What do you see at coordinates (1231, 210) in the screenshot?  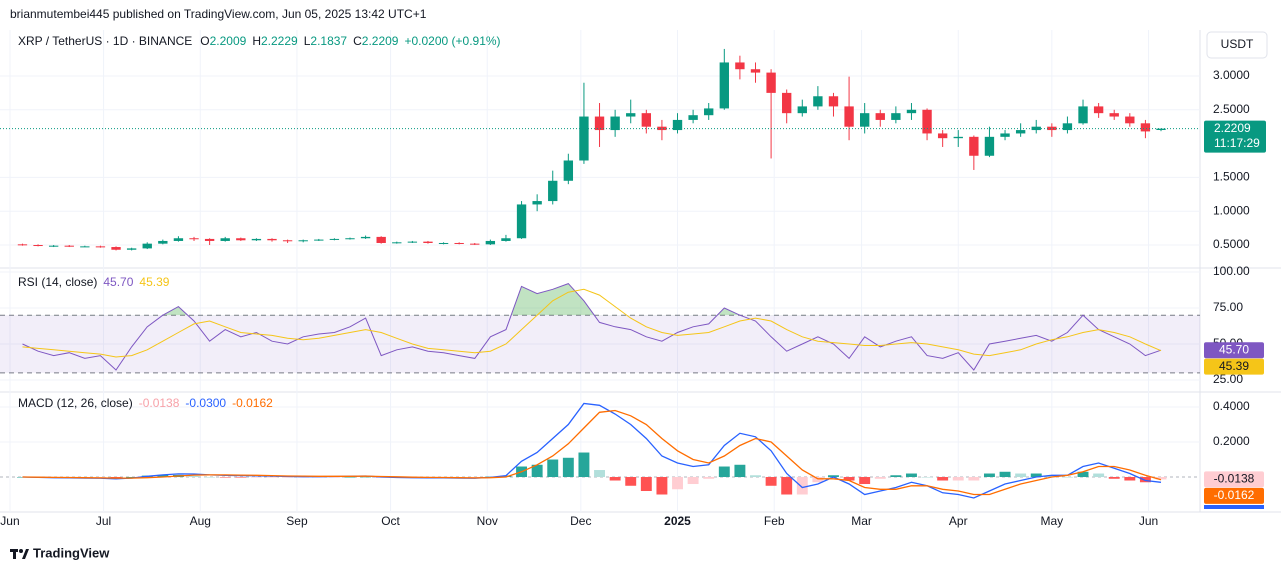 I see `y-tick-label: 1.0000` at bounding box center [1231, 210].